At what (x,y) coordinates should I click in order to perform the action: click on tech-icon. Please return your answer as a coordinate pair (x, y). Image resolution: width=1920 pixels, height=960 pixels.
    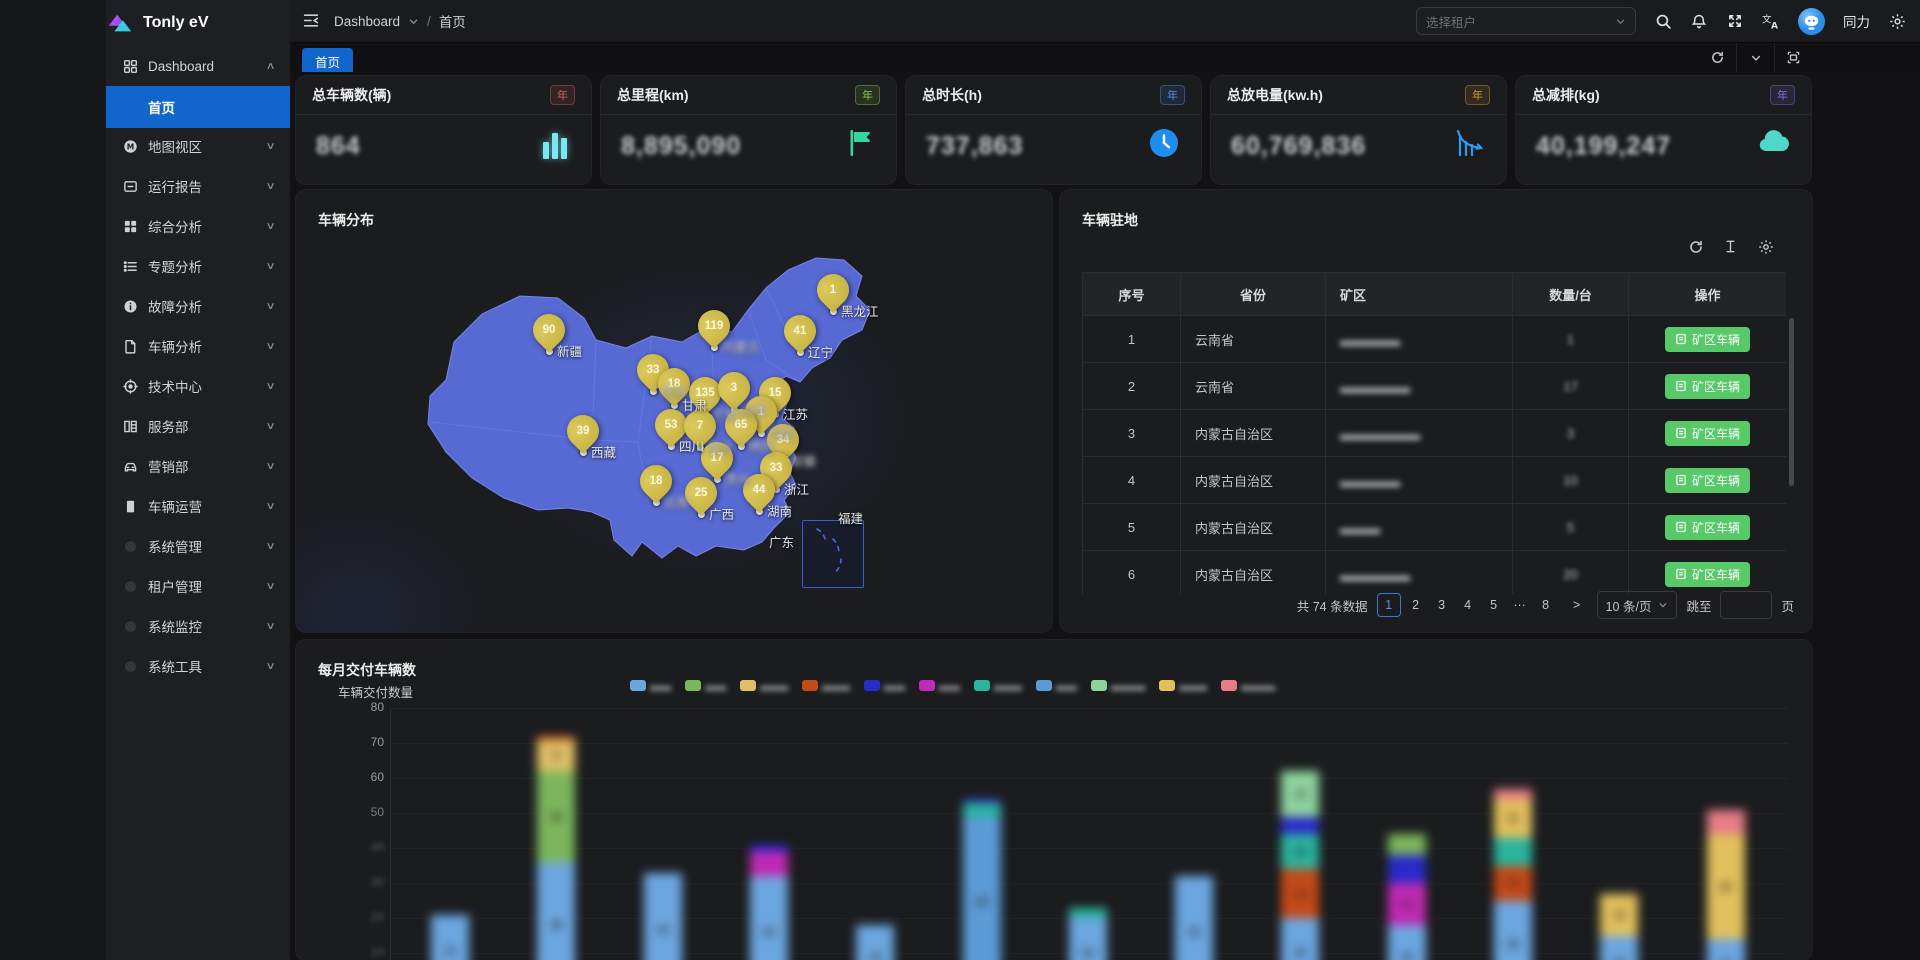
    Looking at the image, I should click on (130, 386).